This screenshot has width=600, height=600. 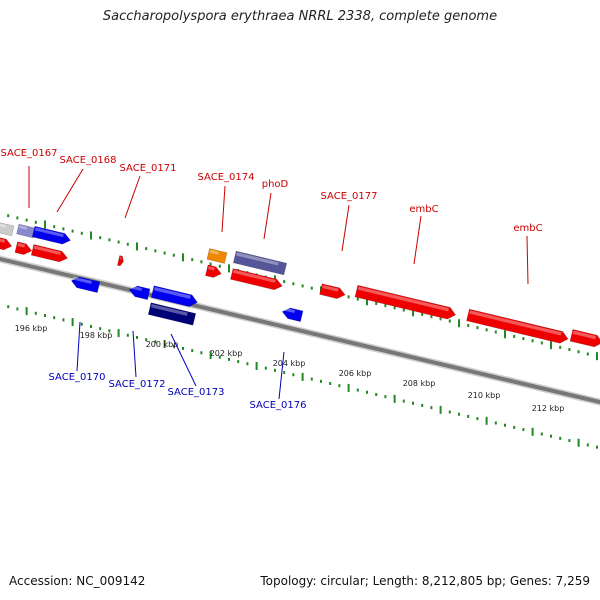 What do you see at coordinates (77, 377) in the screenshot?
I see `reverse-gene-label: SACE_0170` at bounding box center [77, 377].